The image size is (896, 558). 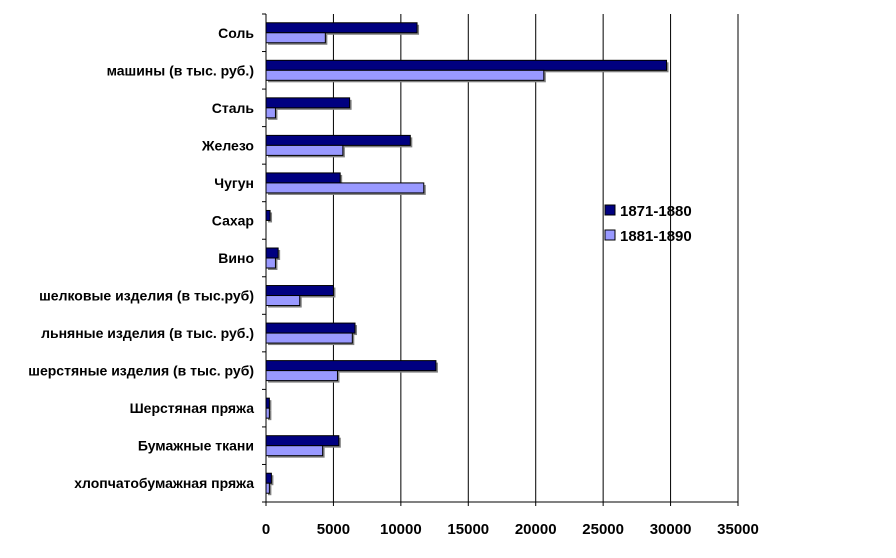 I want to click on category-label-5: Сахар, so click(x=233, y=220).